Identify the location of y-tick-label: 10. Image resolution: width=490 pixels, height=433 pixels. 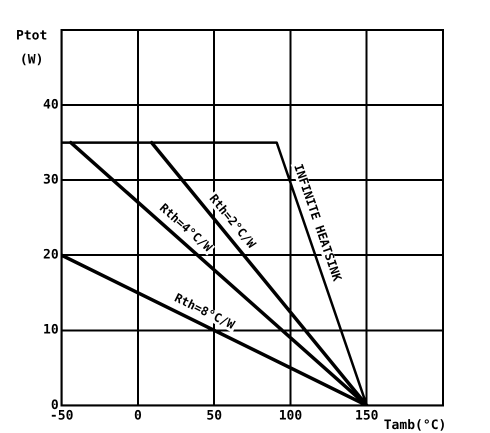
(50, 330).